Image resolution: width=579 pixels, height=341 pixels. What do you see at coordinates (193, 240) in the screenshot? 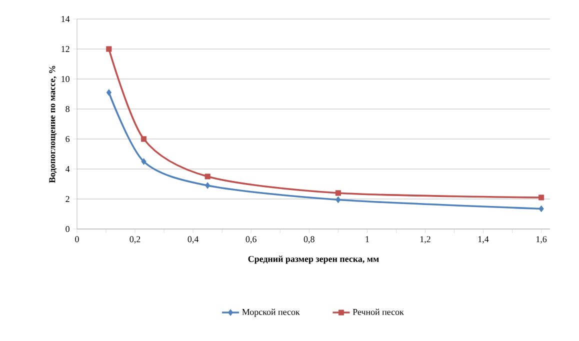
I see `x-tick-label: 0,4` at bounding box center [193, 240].